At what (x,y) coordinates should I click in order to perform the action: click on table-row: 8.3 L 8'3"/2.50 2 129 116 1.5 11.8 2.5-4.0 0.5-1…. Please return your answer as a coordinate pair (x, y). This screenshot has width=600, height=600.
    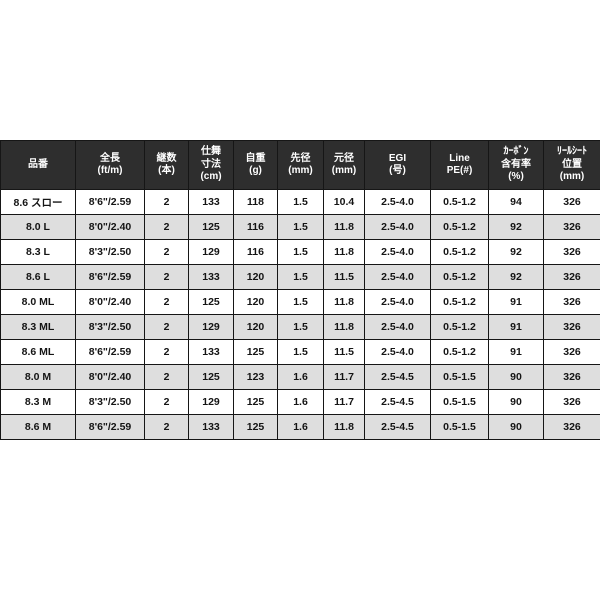
    Looking at the image, I should click on (300, 252).